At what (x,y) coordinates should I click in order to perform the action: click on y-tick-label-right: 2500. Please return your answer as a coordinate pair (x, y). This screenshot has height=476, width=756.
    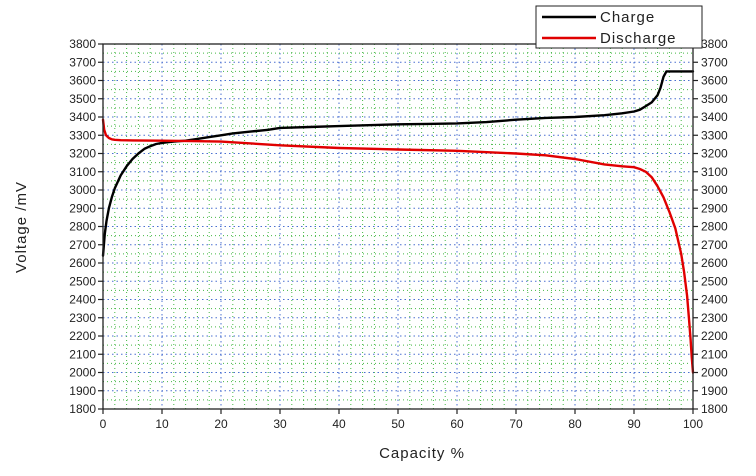
    Looking at the image, I should click on (714, 281).